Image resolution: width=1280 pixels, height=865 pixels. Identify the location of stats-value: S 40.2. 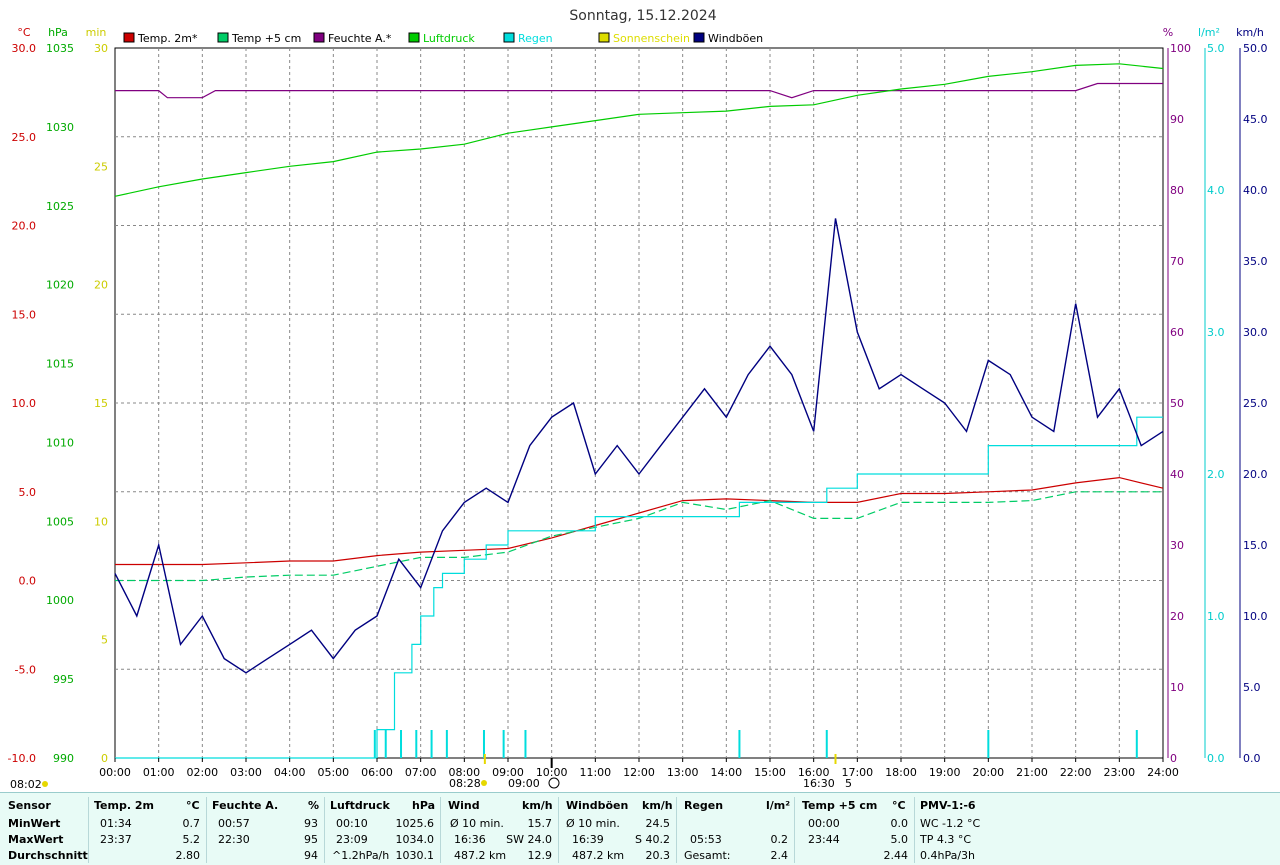
(652, 839).